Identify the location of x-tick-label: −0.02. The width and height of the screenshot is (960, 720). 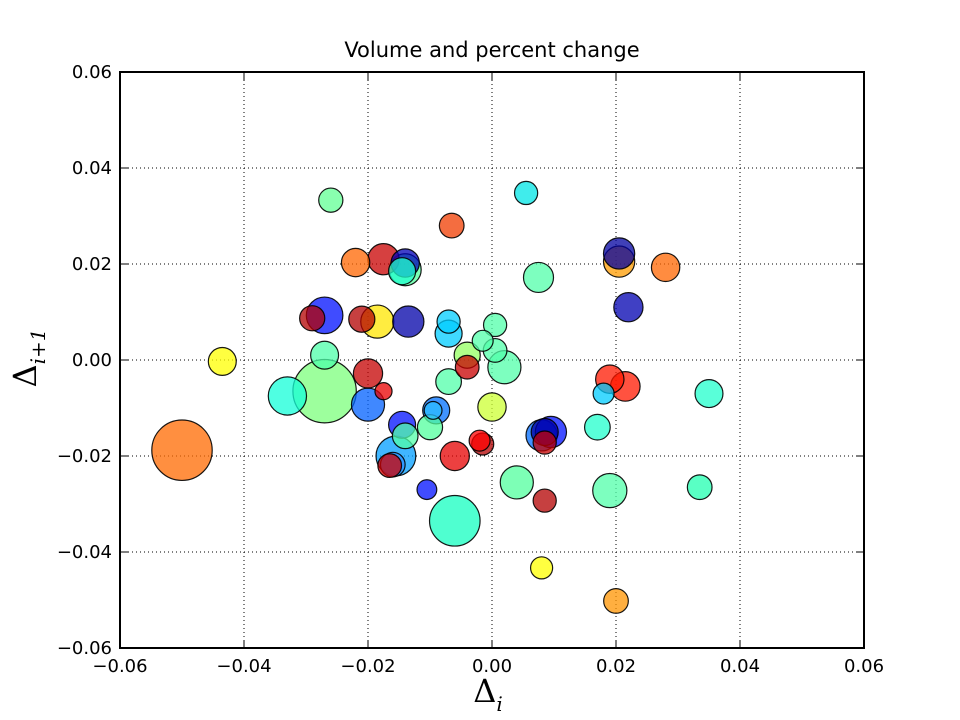
(367, 666).